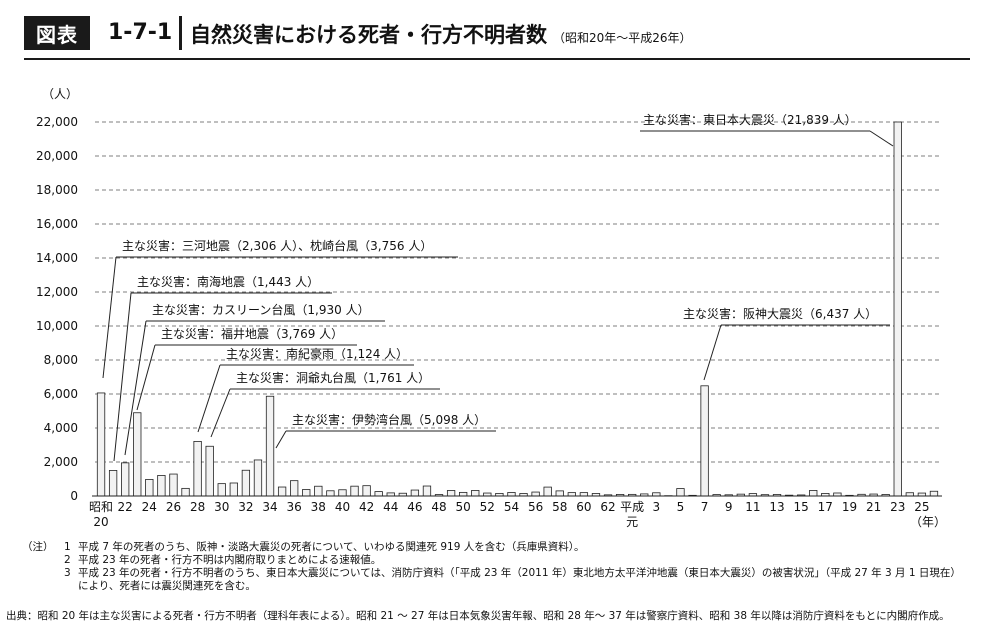  I want to click on x-tick-label: 7, so click(705, 507).